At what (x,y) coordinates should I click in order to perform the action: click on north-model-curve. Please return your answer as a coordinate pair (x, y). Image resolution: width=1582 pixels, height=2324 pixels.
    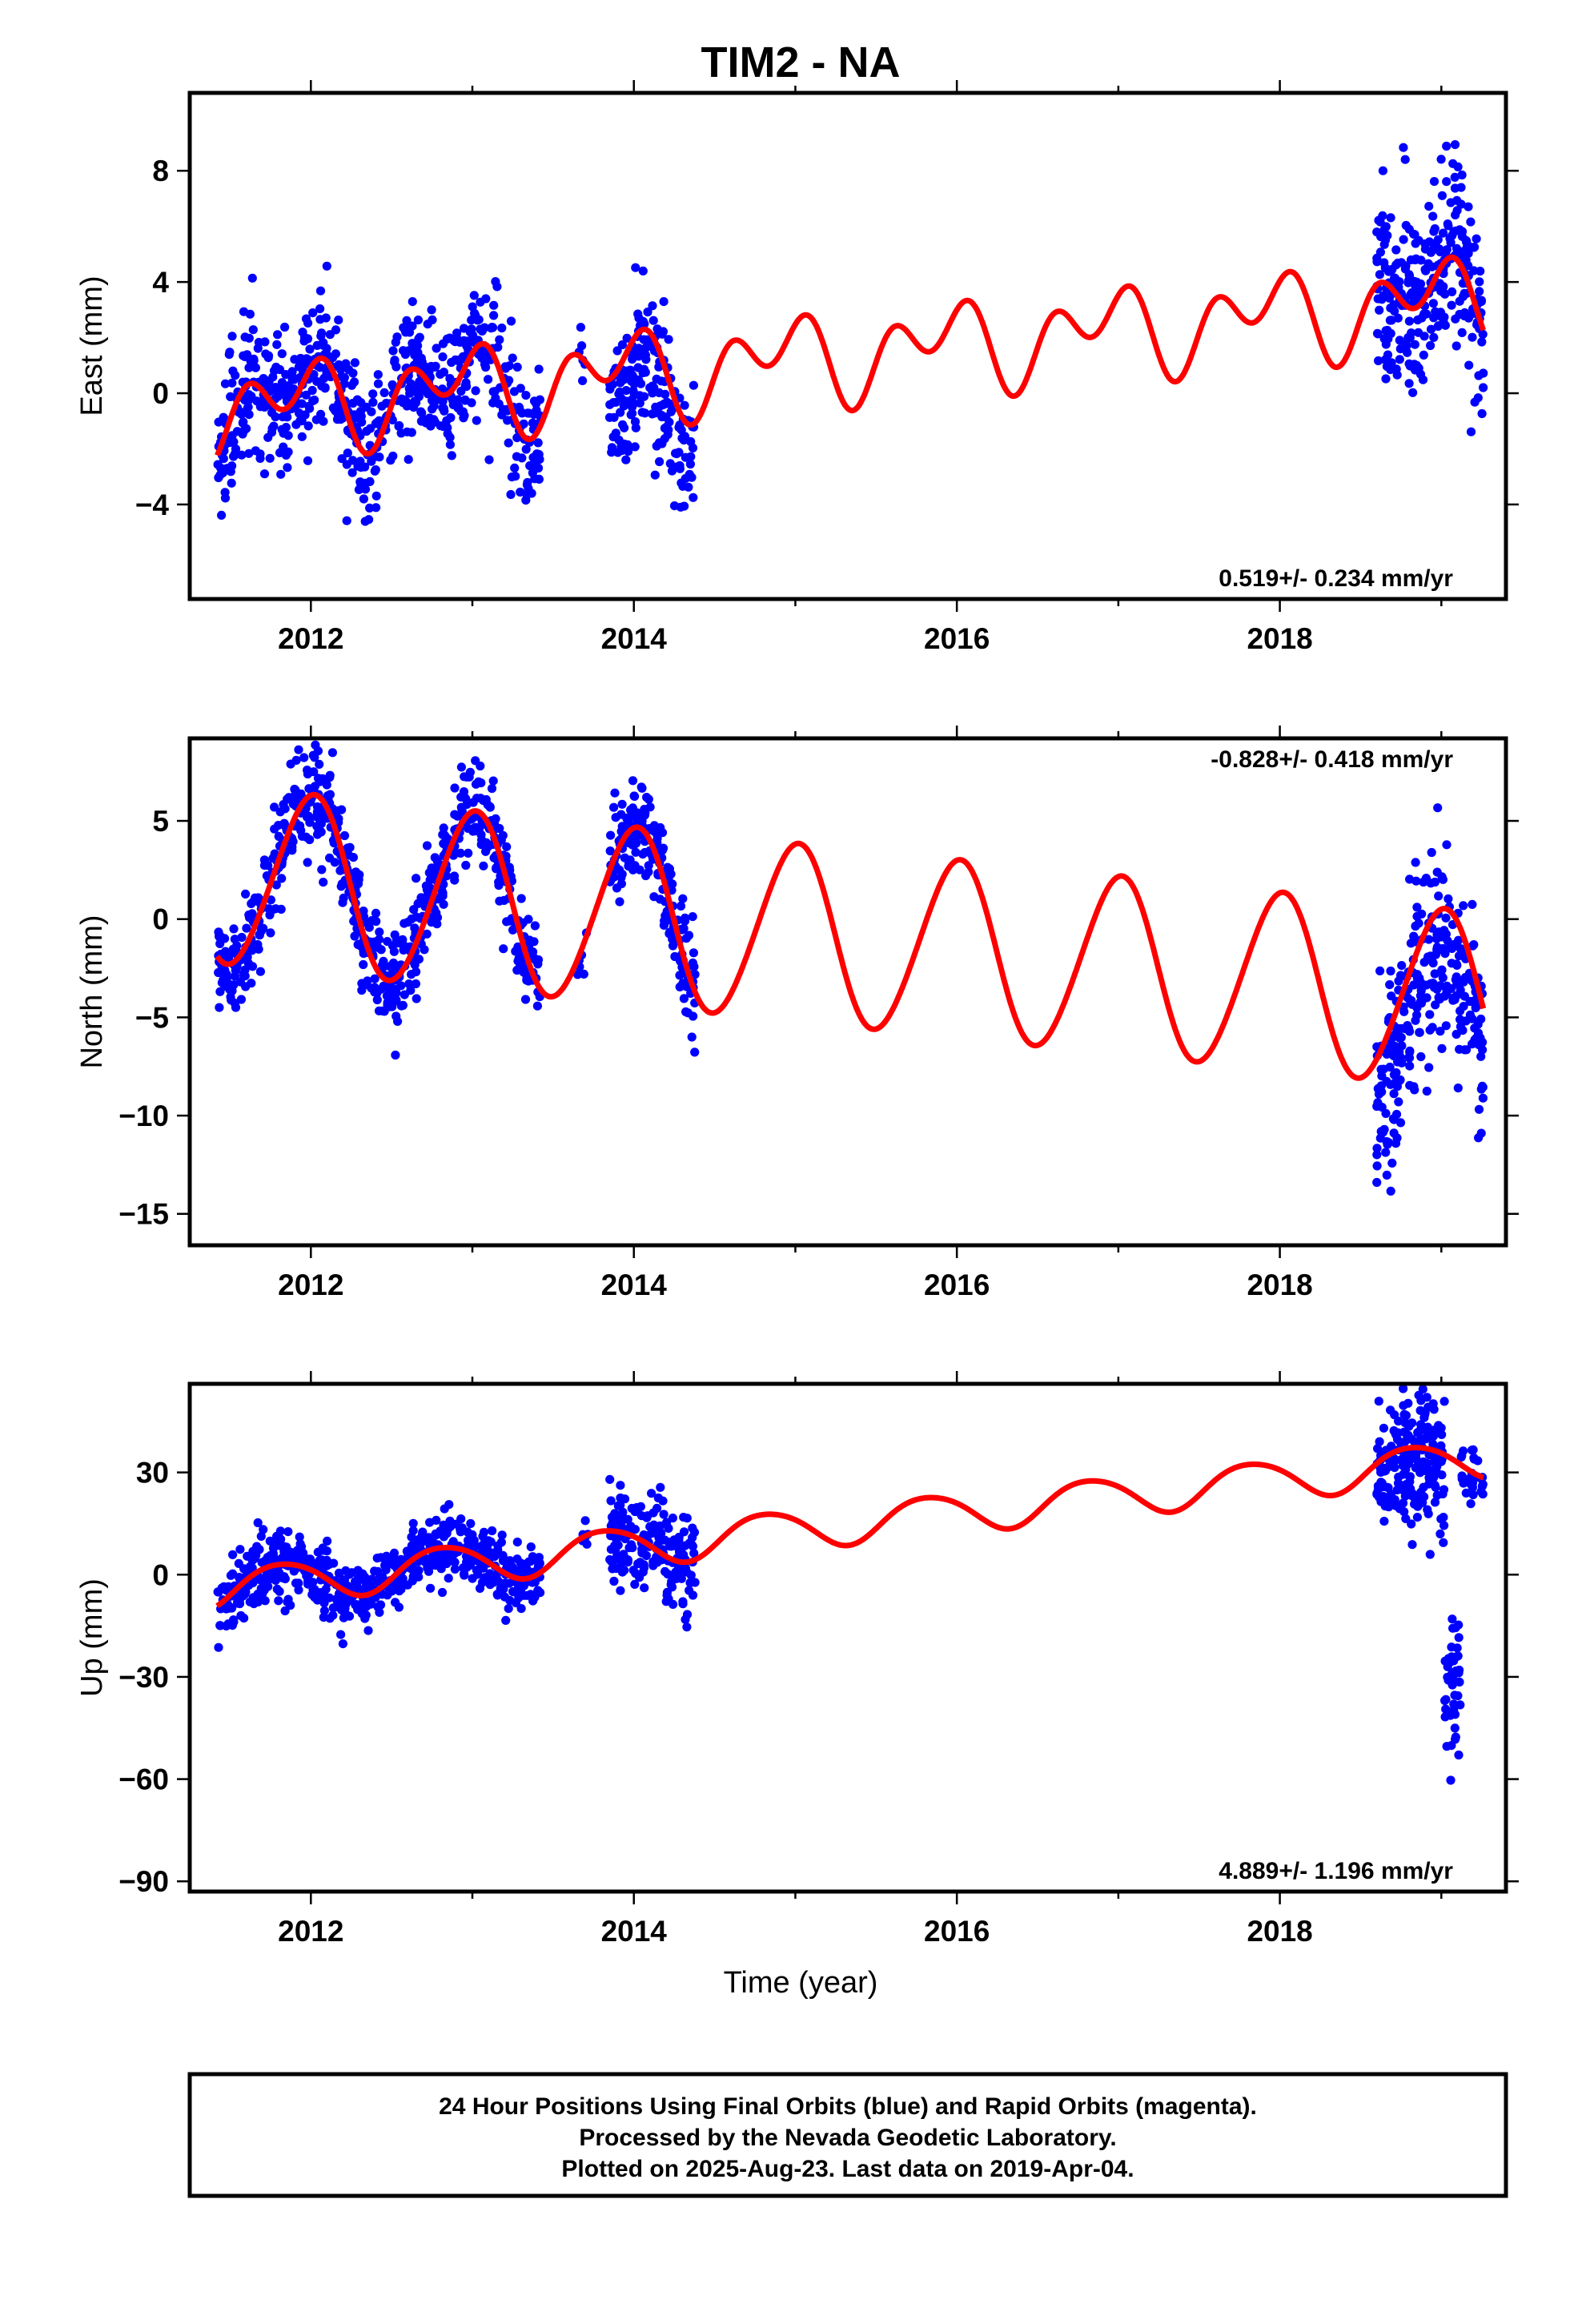
    Looking at the image, I should click on (851, 936).